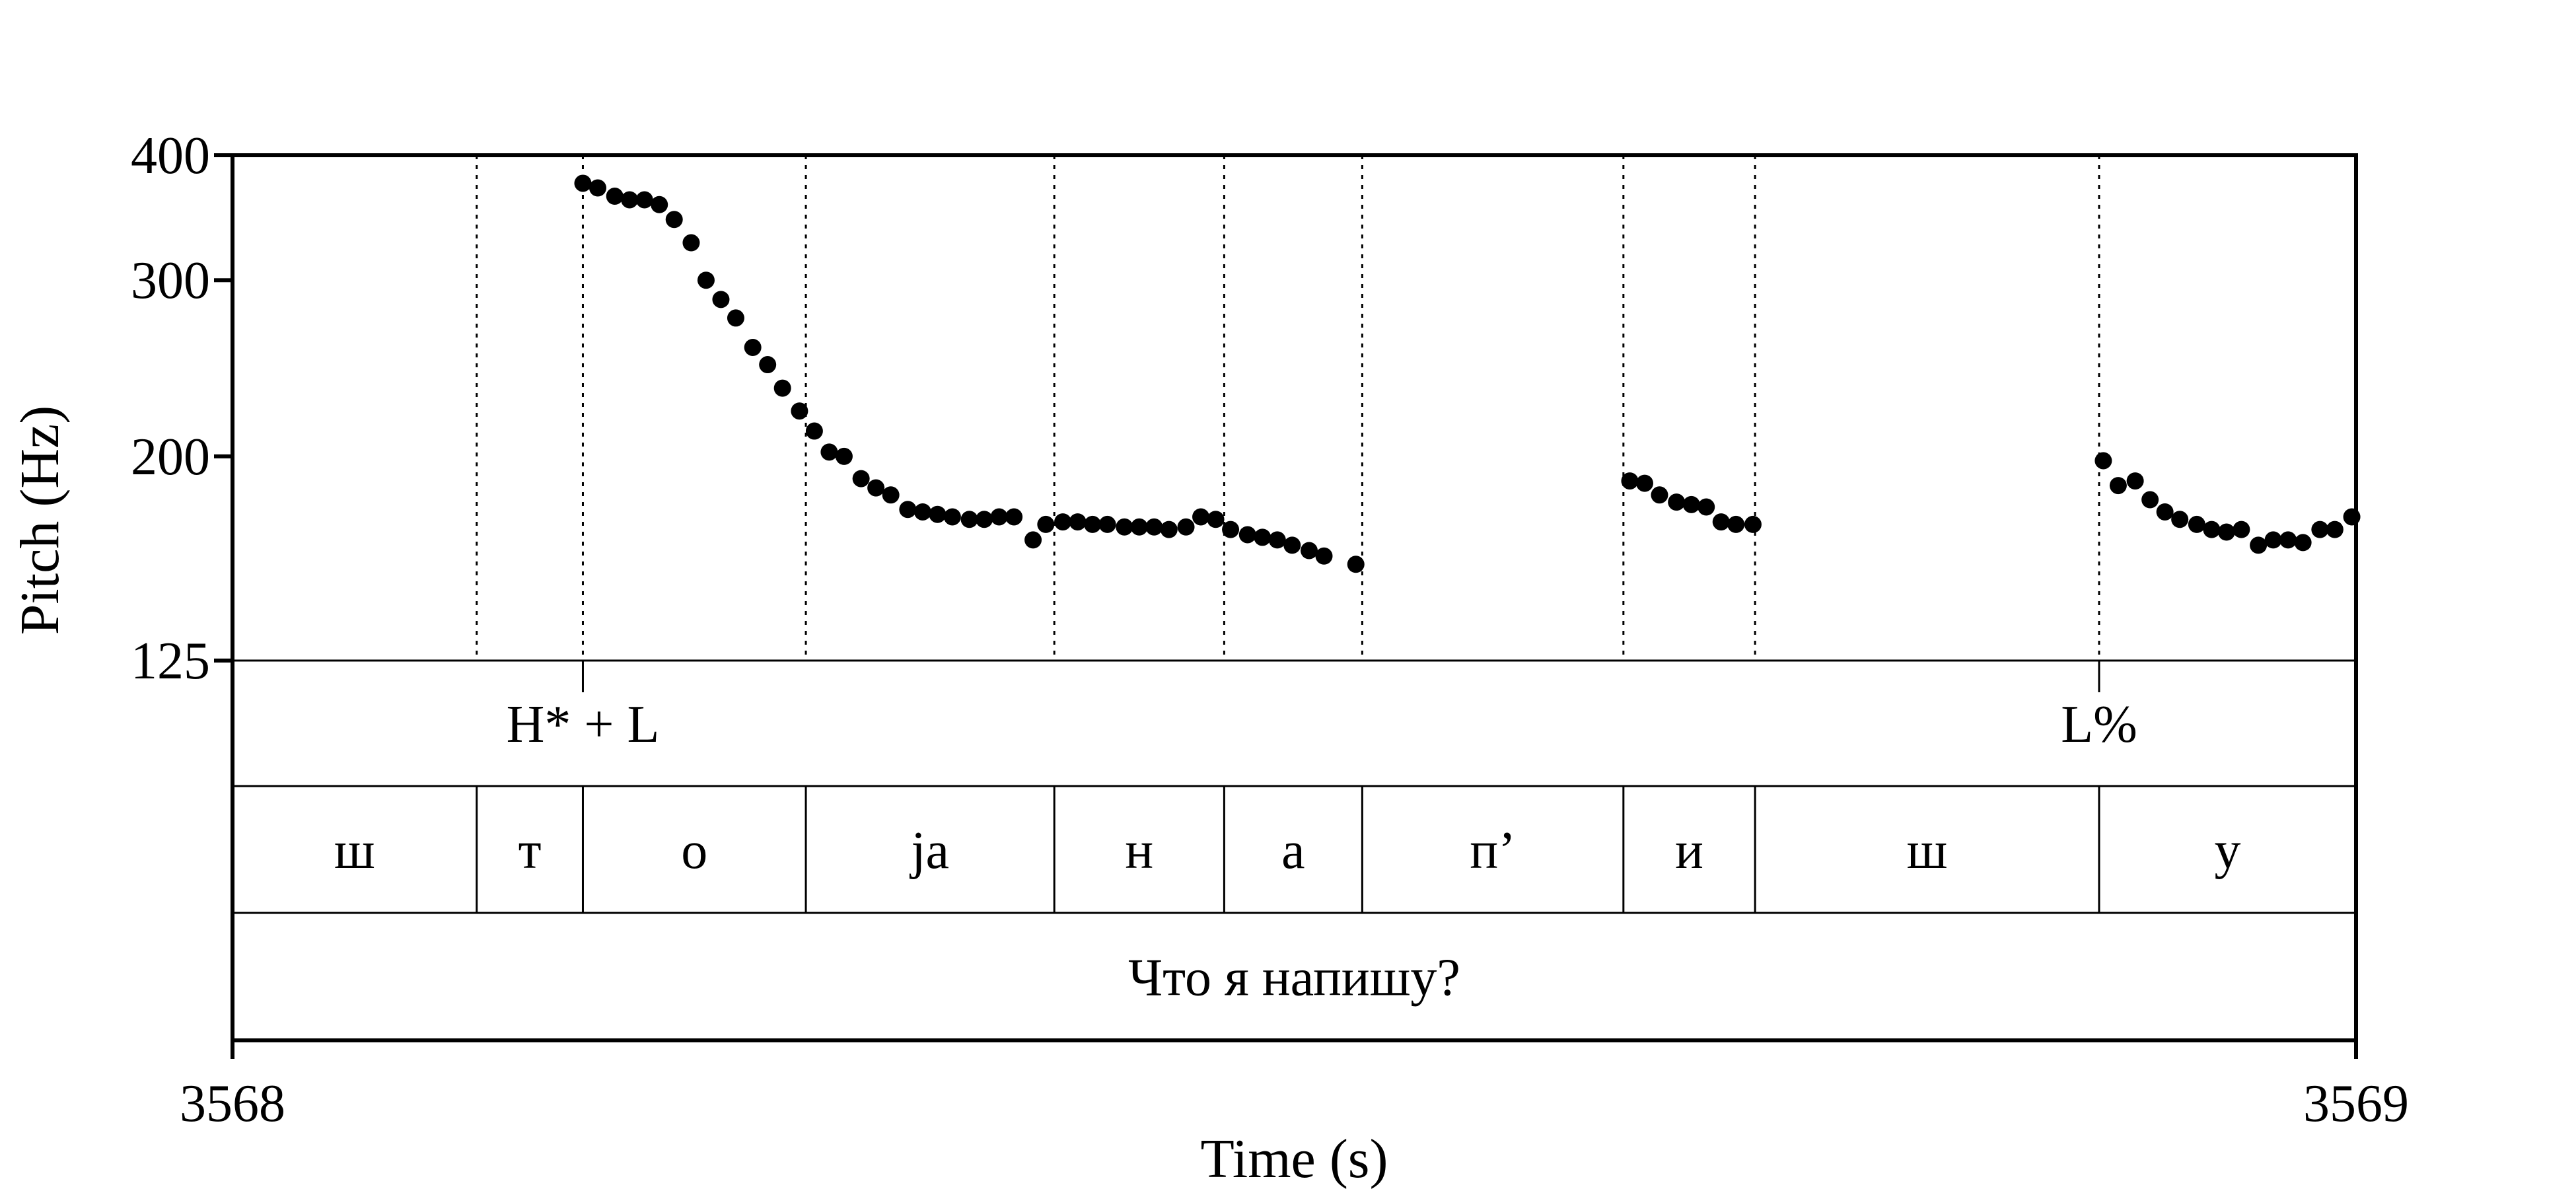 This screenshot has width=2576, height=1189. What do you see at coordinates (583, 725) in the screenshot?
I see `tone-label: H* + L` at bounding box center [583, 725].